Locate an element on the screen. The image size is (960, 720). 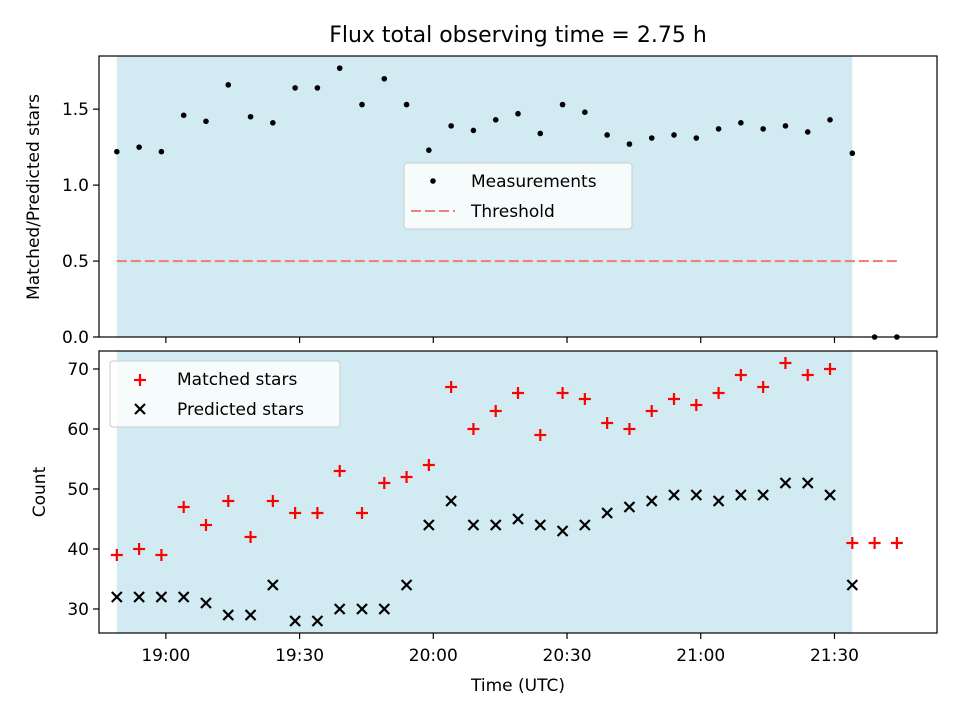
top-ytick-label: 0.5 is located at coordinates (75, 262).